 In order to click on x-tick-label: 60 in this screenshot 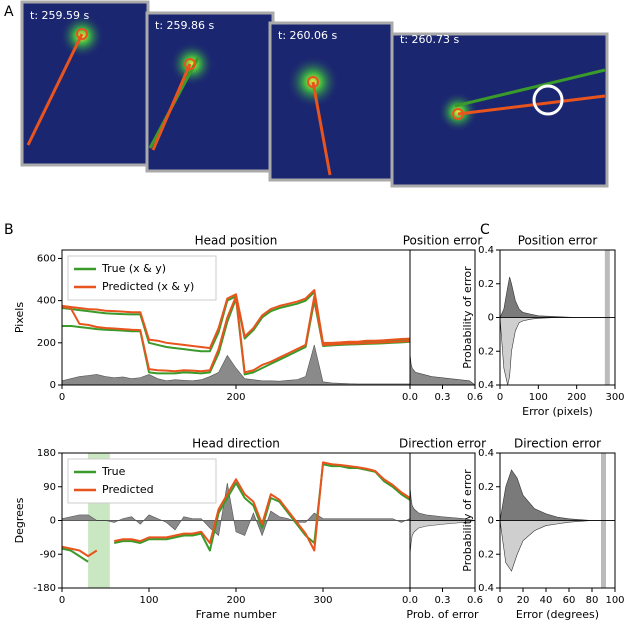, I will do `click(569, 600)`.